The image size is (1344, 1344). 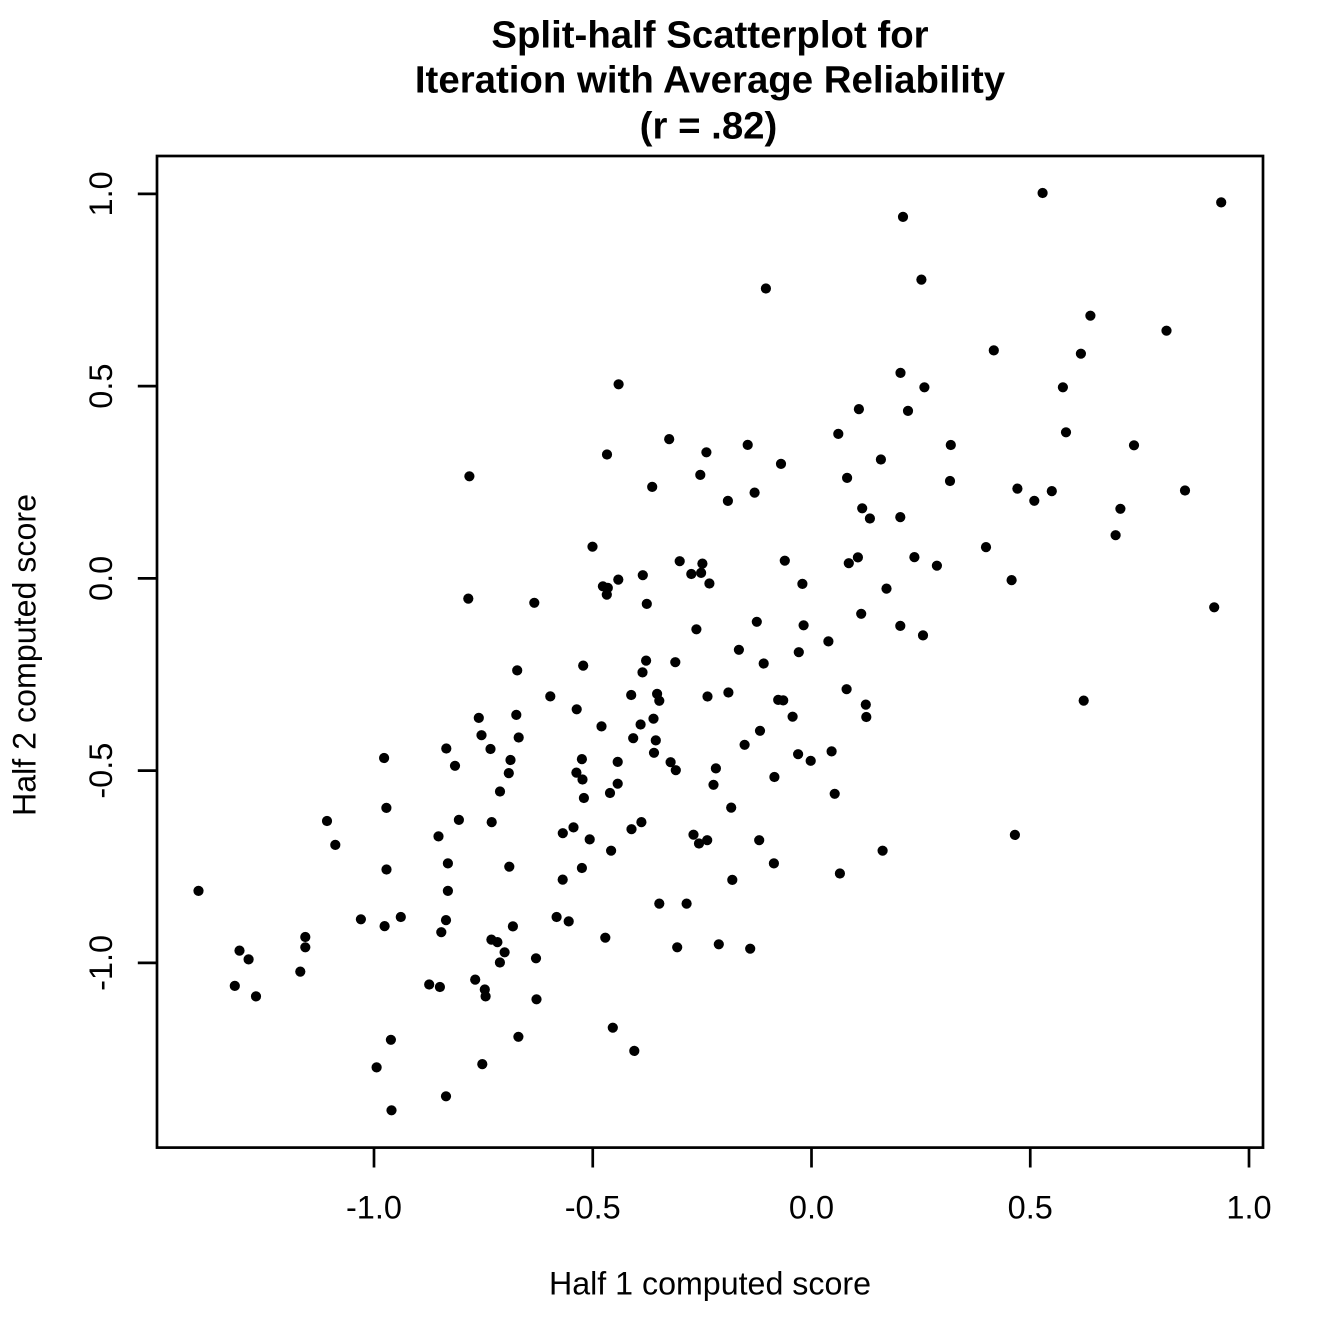 I want to click on svg-text: Half 2 computed score, so click(x=25, y=655).